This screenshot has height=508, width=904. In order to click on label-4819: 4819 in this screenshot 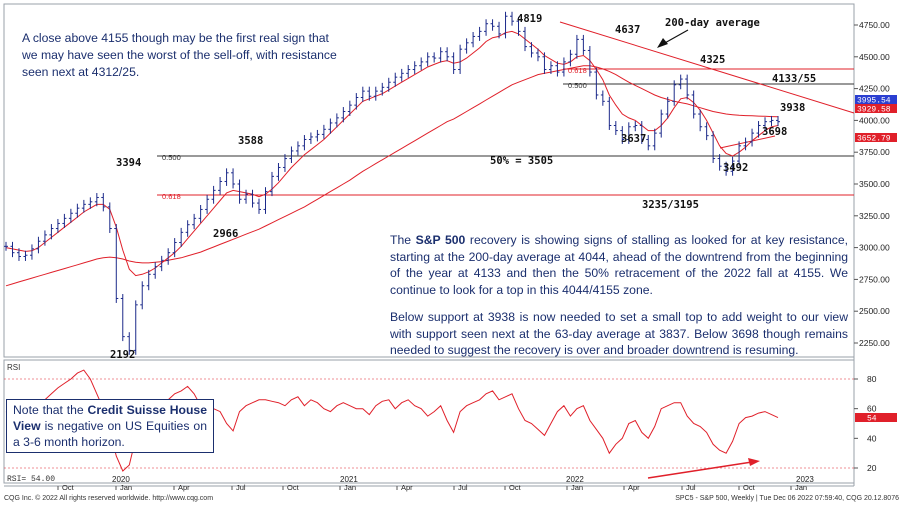, I will do `click(529, 19)`.